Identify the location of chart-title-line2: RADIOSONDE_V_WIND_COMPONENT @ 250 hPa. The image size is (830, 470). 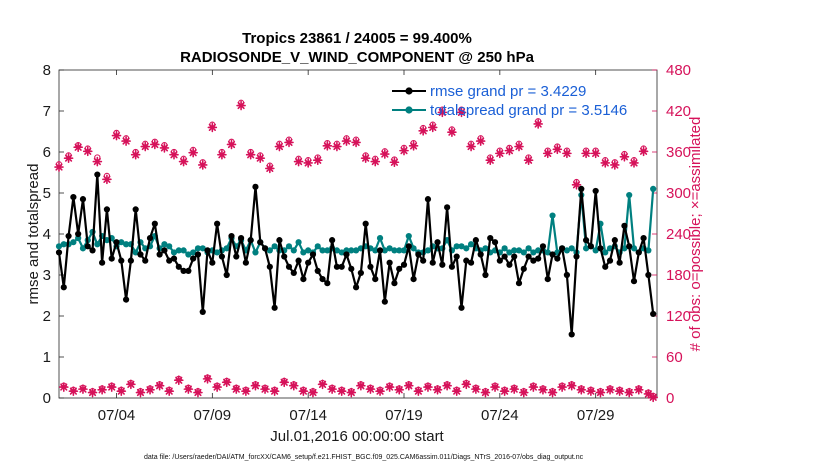
(357, 57).